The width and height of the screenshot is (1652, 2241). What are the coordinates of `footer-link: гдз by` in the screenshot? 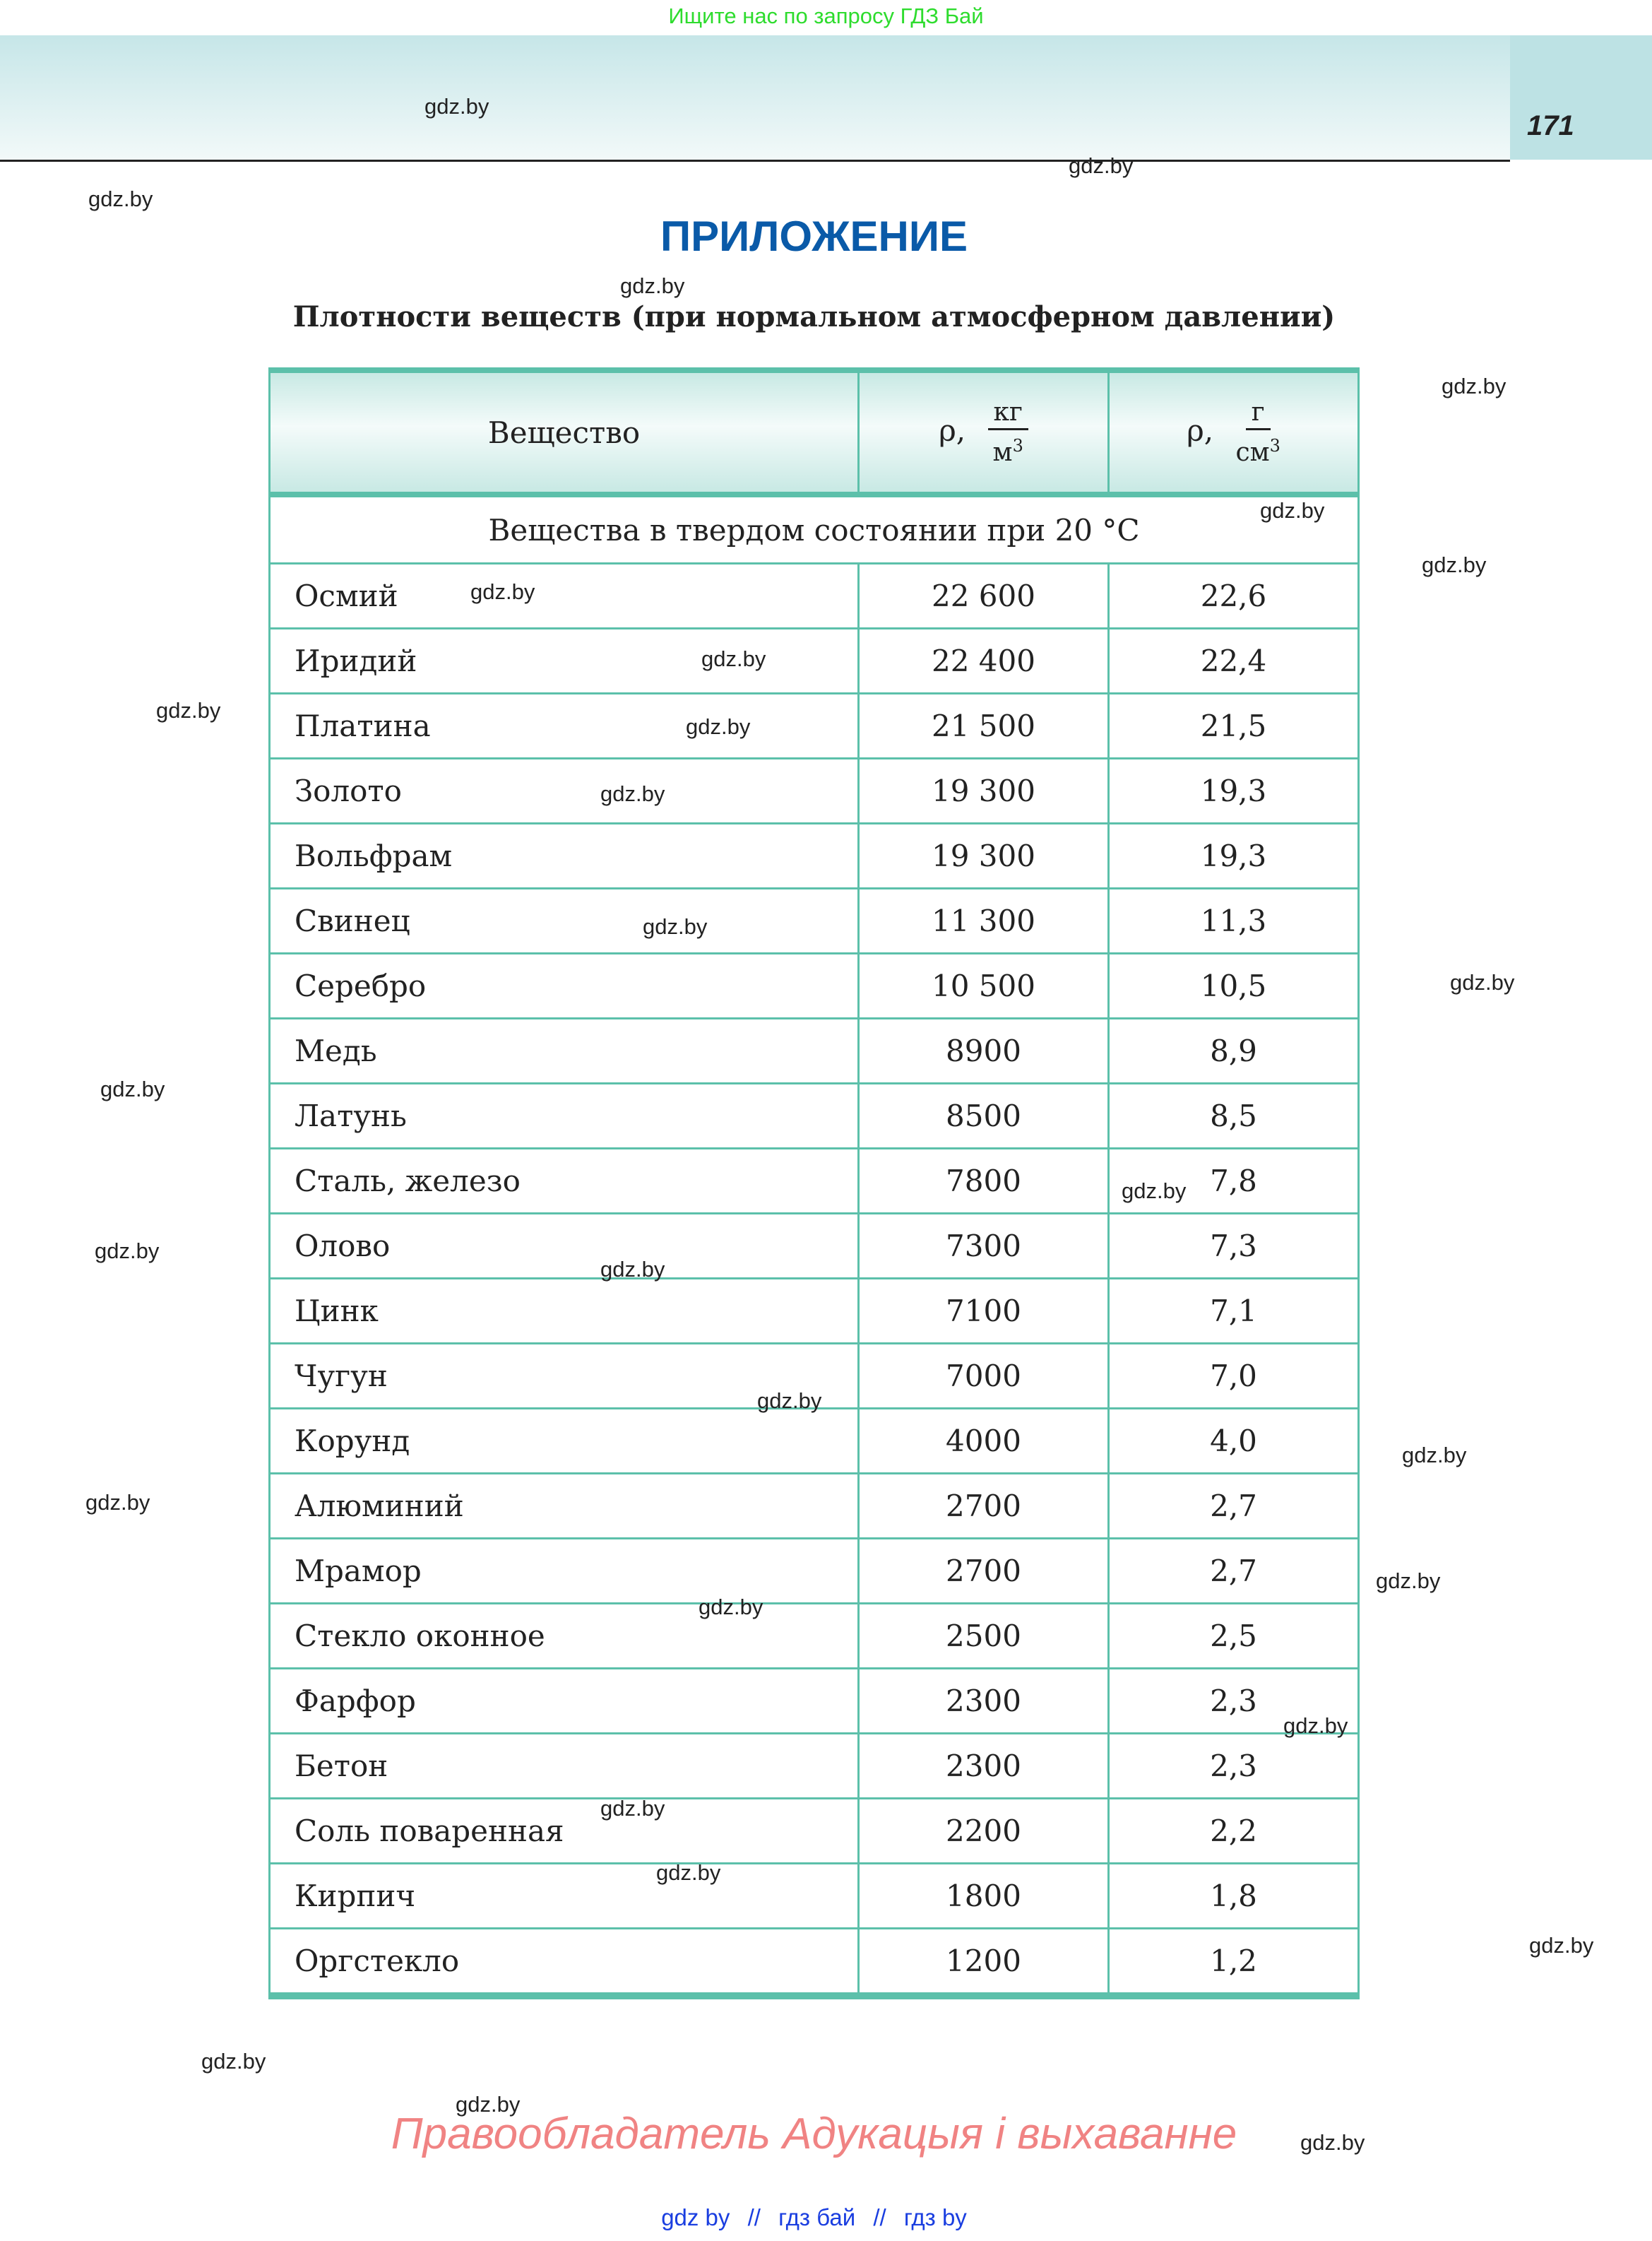 It's located at (935, 2217).